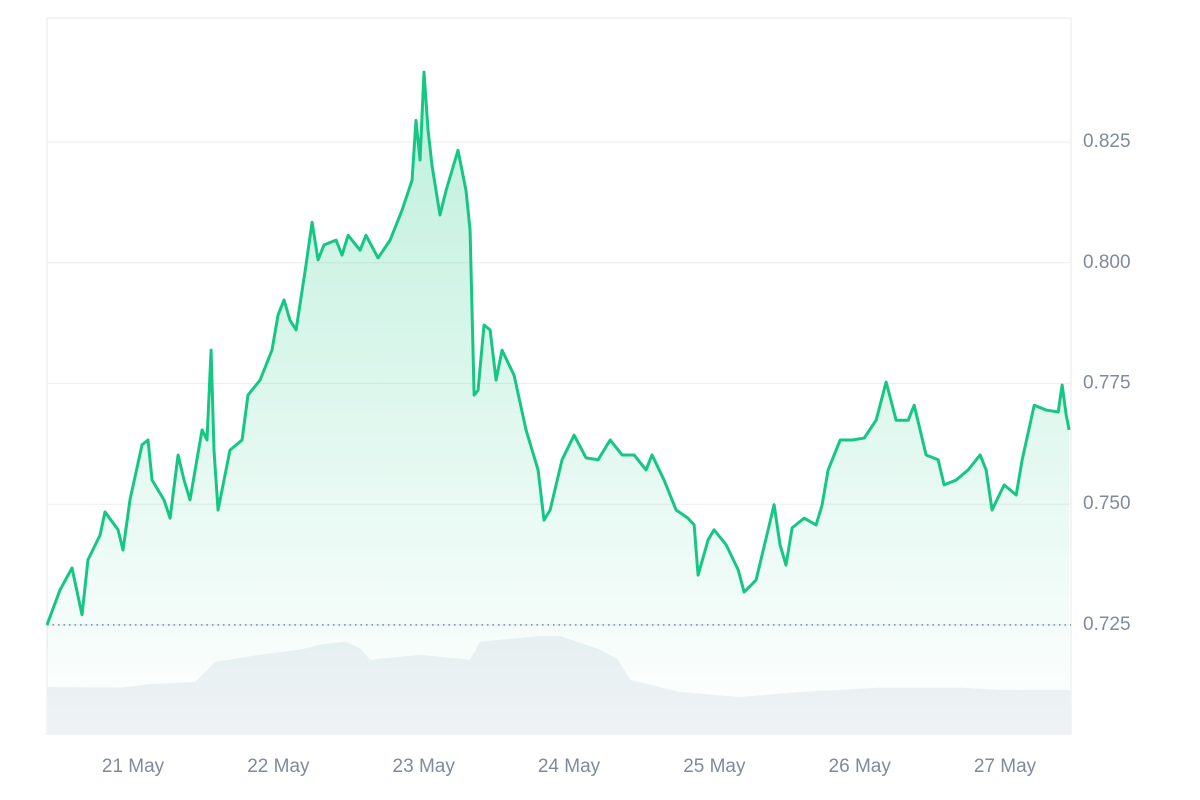 The height and width of the screenshot is (800, 1200). What do you see at coordinates (860, 766) in the screenshot?
I see `x-tick-label: 26 May` at bounding box center [860, 766].